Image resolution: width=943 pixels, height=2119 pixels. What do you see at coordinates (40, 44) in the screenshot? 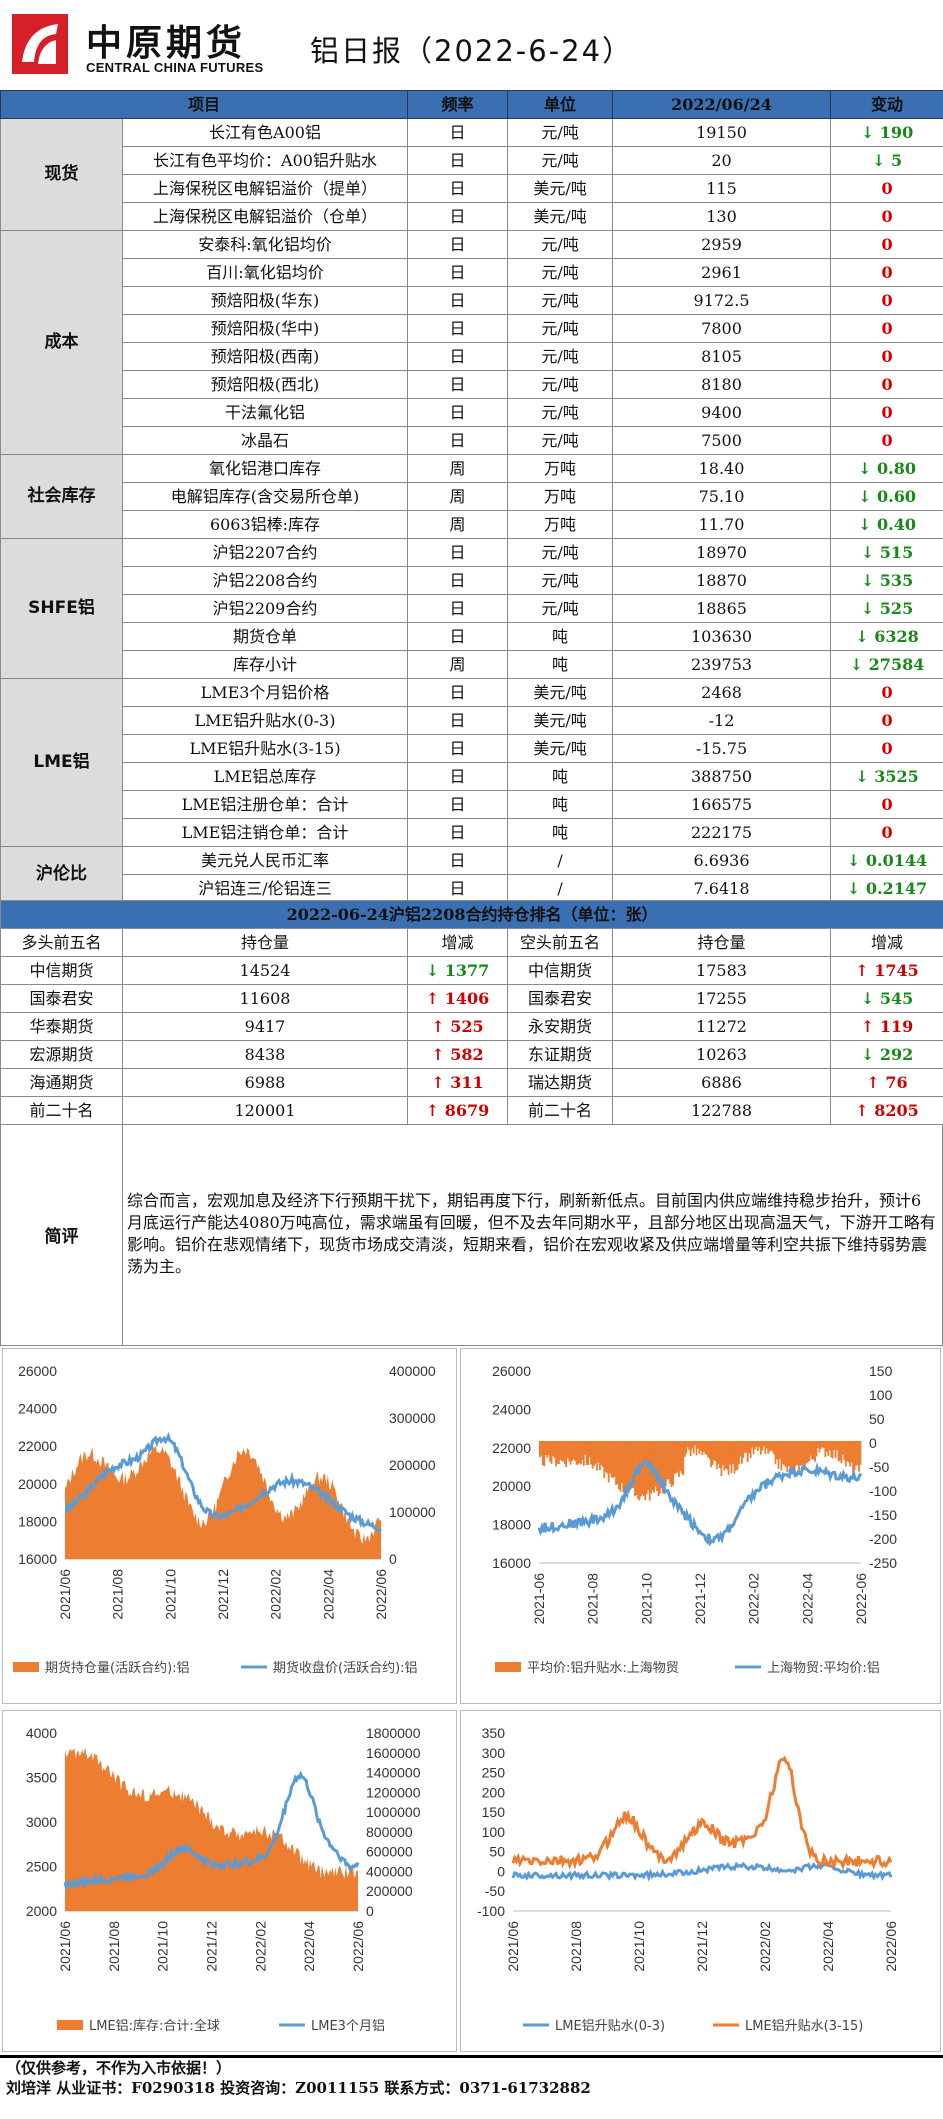
I see `company-logo-icon` at bounding box center [40, 44].